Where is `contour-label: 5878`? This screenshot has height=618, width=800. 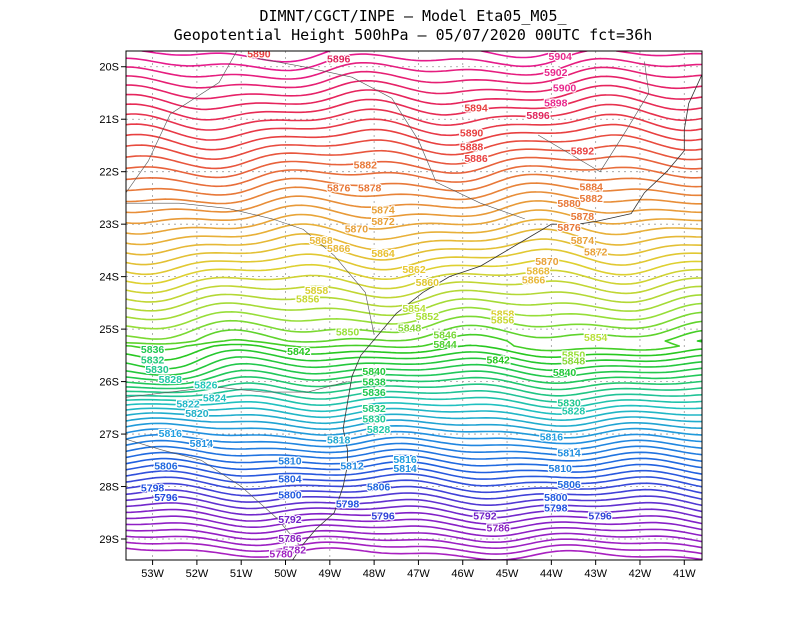
contour-label: 5878 is located at coordinates (370, 188).